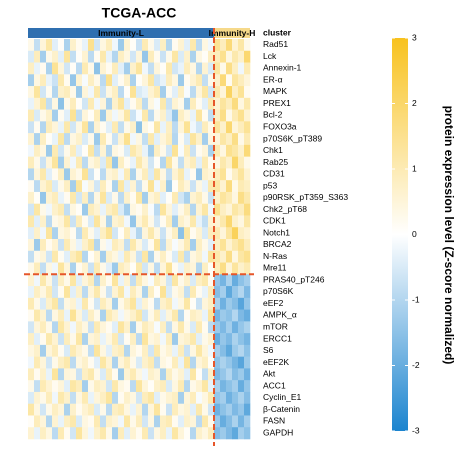 The width and height of the screenshot is (474, 450). What do you see at coordinates (273, 115) in the screenshot?
I see `row-label: Bcl-2` at bounding box center [273, 115].